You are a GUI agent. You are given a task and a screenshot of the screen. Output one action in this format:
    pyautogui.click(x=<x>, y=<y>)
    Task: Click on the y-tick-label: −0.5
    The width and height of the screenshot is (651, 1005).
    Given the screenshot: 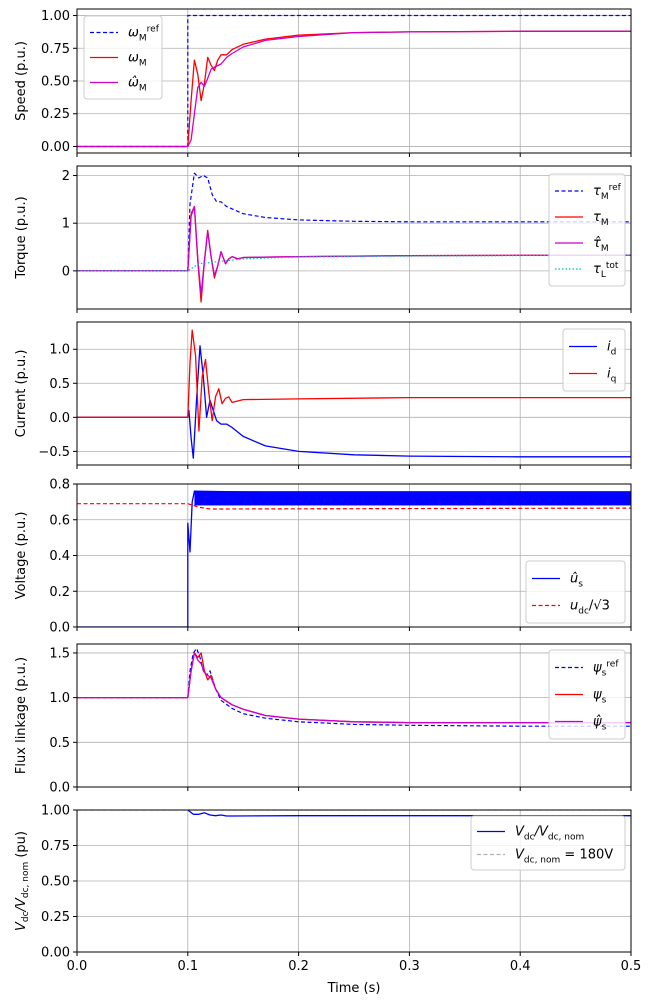 What is the action you would take?
    pyautogui.click(x=54, y=452)
    